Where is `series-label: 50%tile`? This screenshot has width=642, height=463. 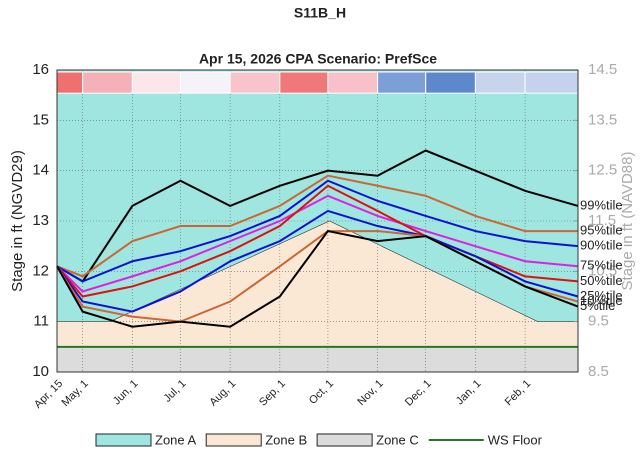
series-label: 50%tile is located at coordinates (601, 280).